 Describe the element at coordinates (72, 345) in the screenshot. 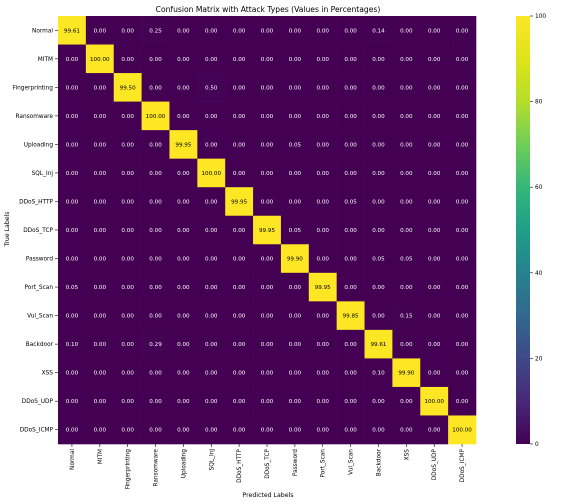

I see `cell-value-label: 0.10` at that location.